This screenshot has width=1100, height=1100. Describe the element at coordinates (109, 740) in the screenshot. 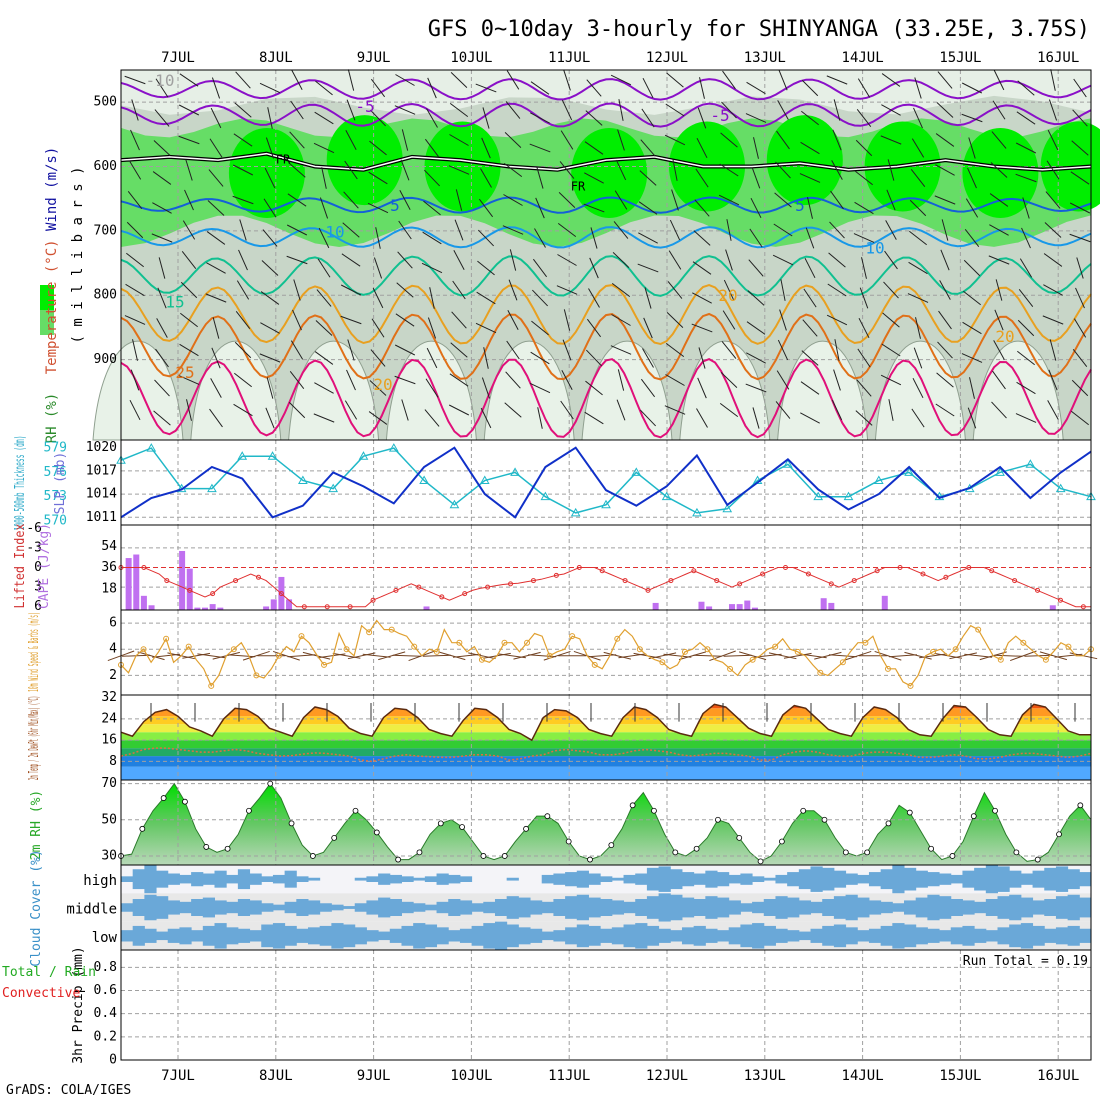

I see `temp-tick-label: 16` at that location.